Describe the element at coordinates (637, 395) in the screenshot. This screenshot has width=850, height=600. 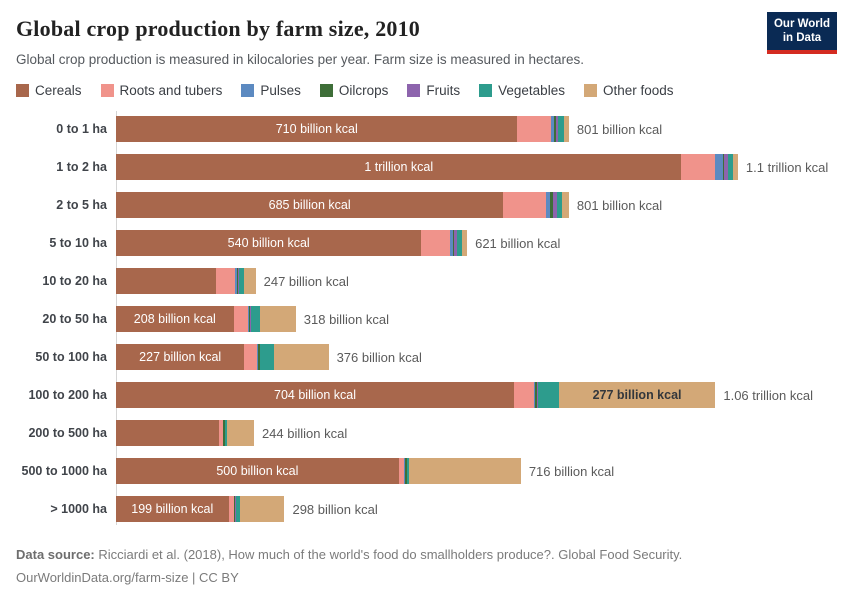
I see `bar-segment-other-foods: 277 billion kcal` at that location.